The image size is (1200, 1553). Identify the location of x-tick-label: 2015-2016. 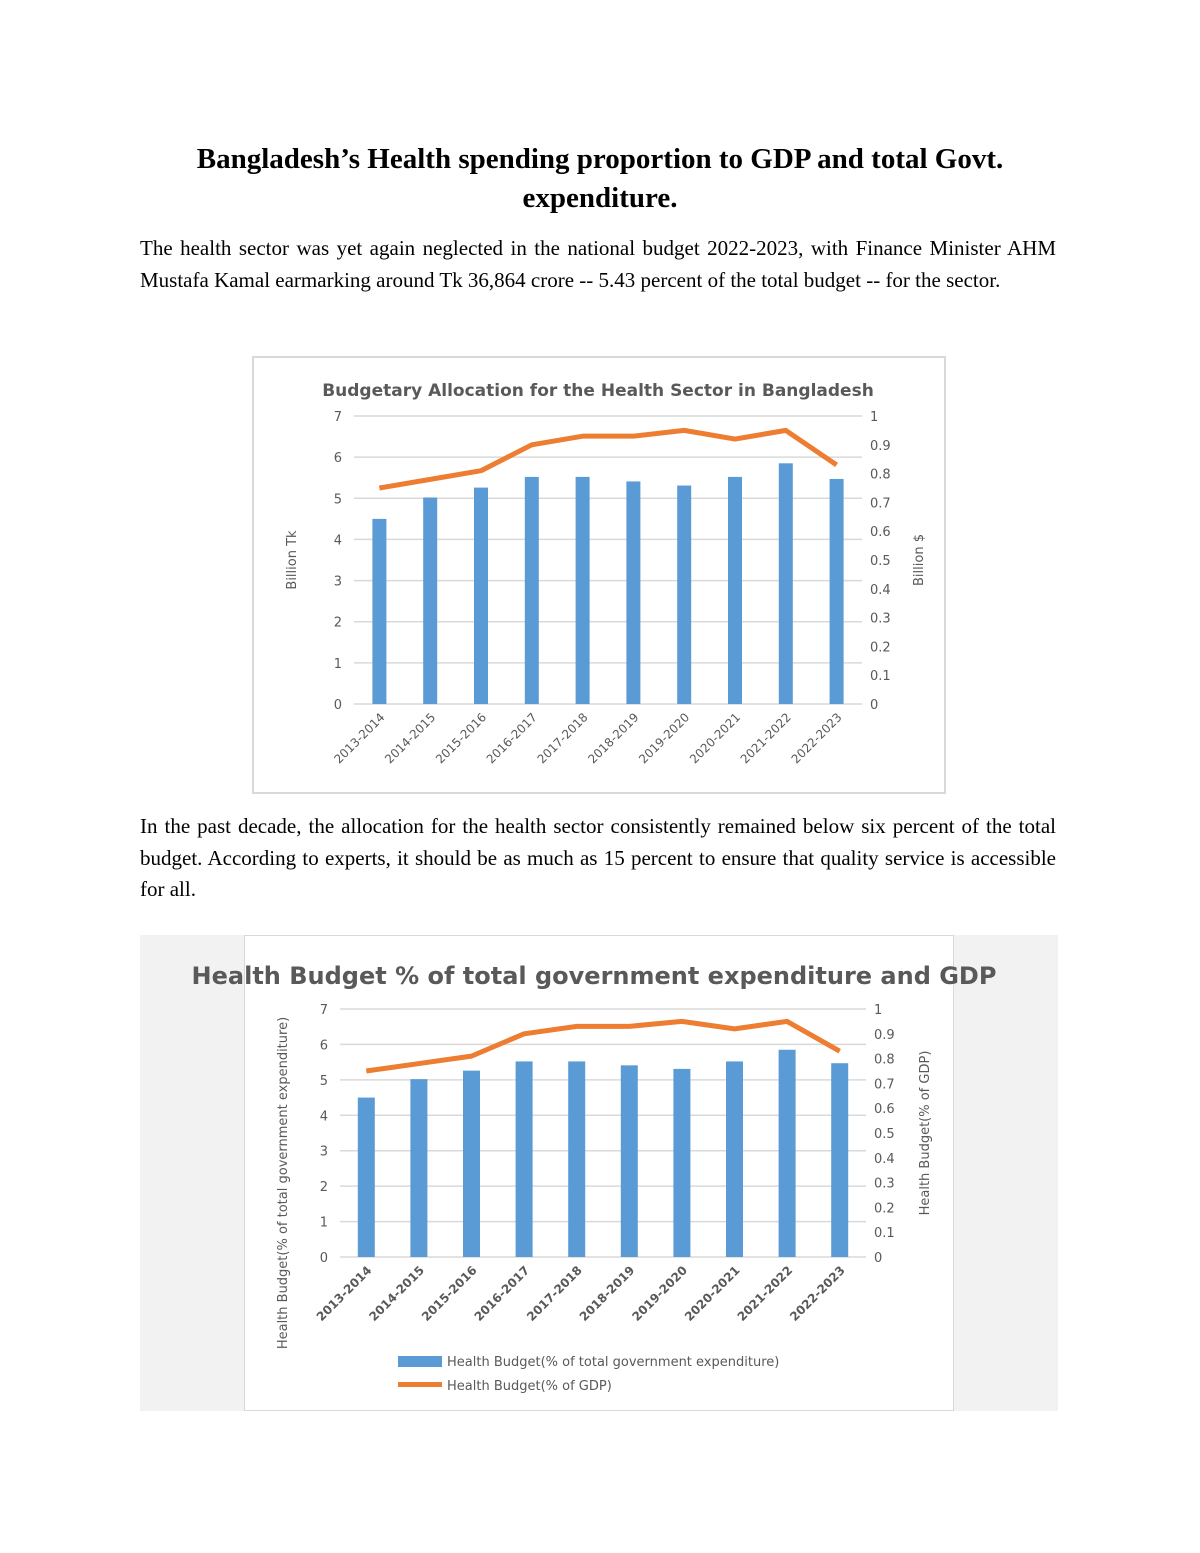
(449, 1293).